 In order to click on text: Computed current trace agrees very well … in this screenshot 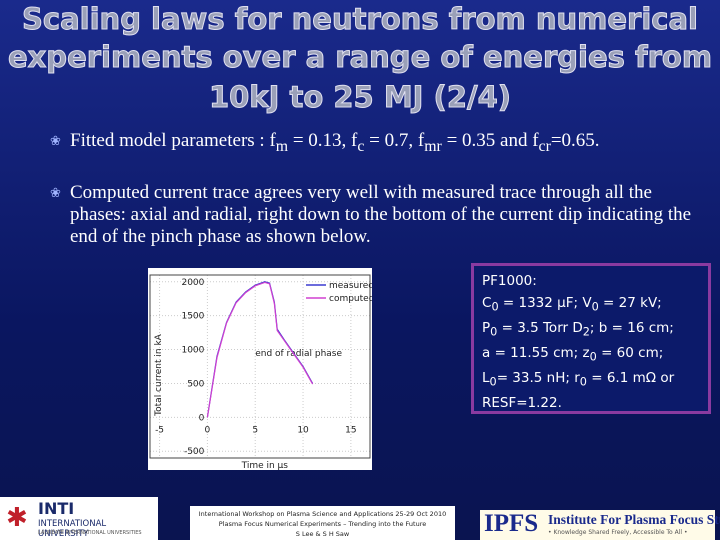, I will do `click(381, 214)`.